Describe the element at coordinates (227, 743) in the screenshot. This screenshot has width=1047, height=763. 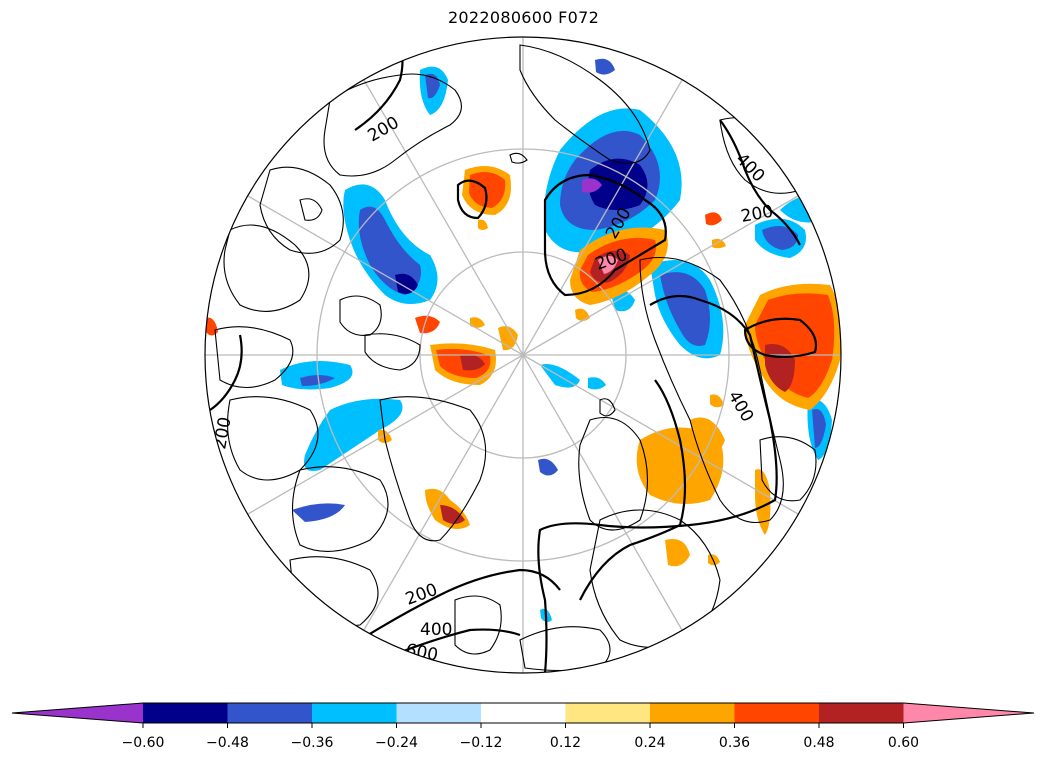
I see `colorbar-tick-label: −0.48` at that location.